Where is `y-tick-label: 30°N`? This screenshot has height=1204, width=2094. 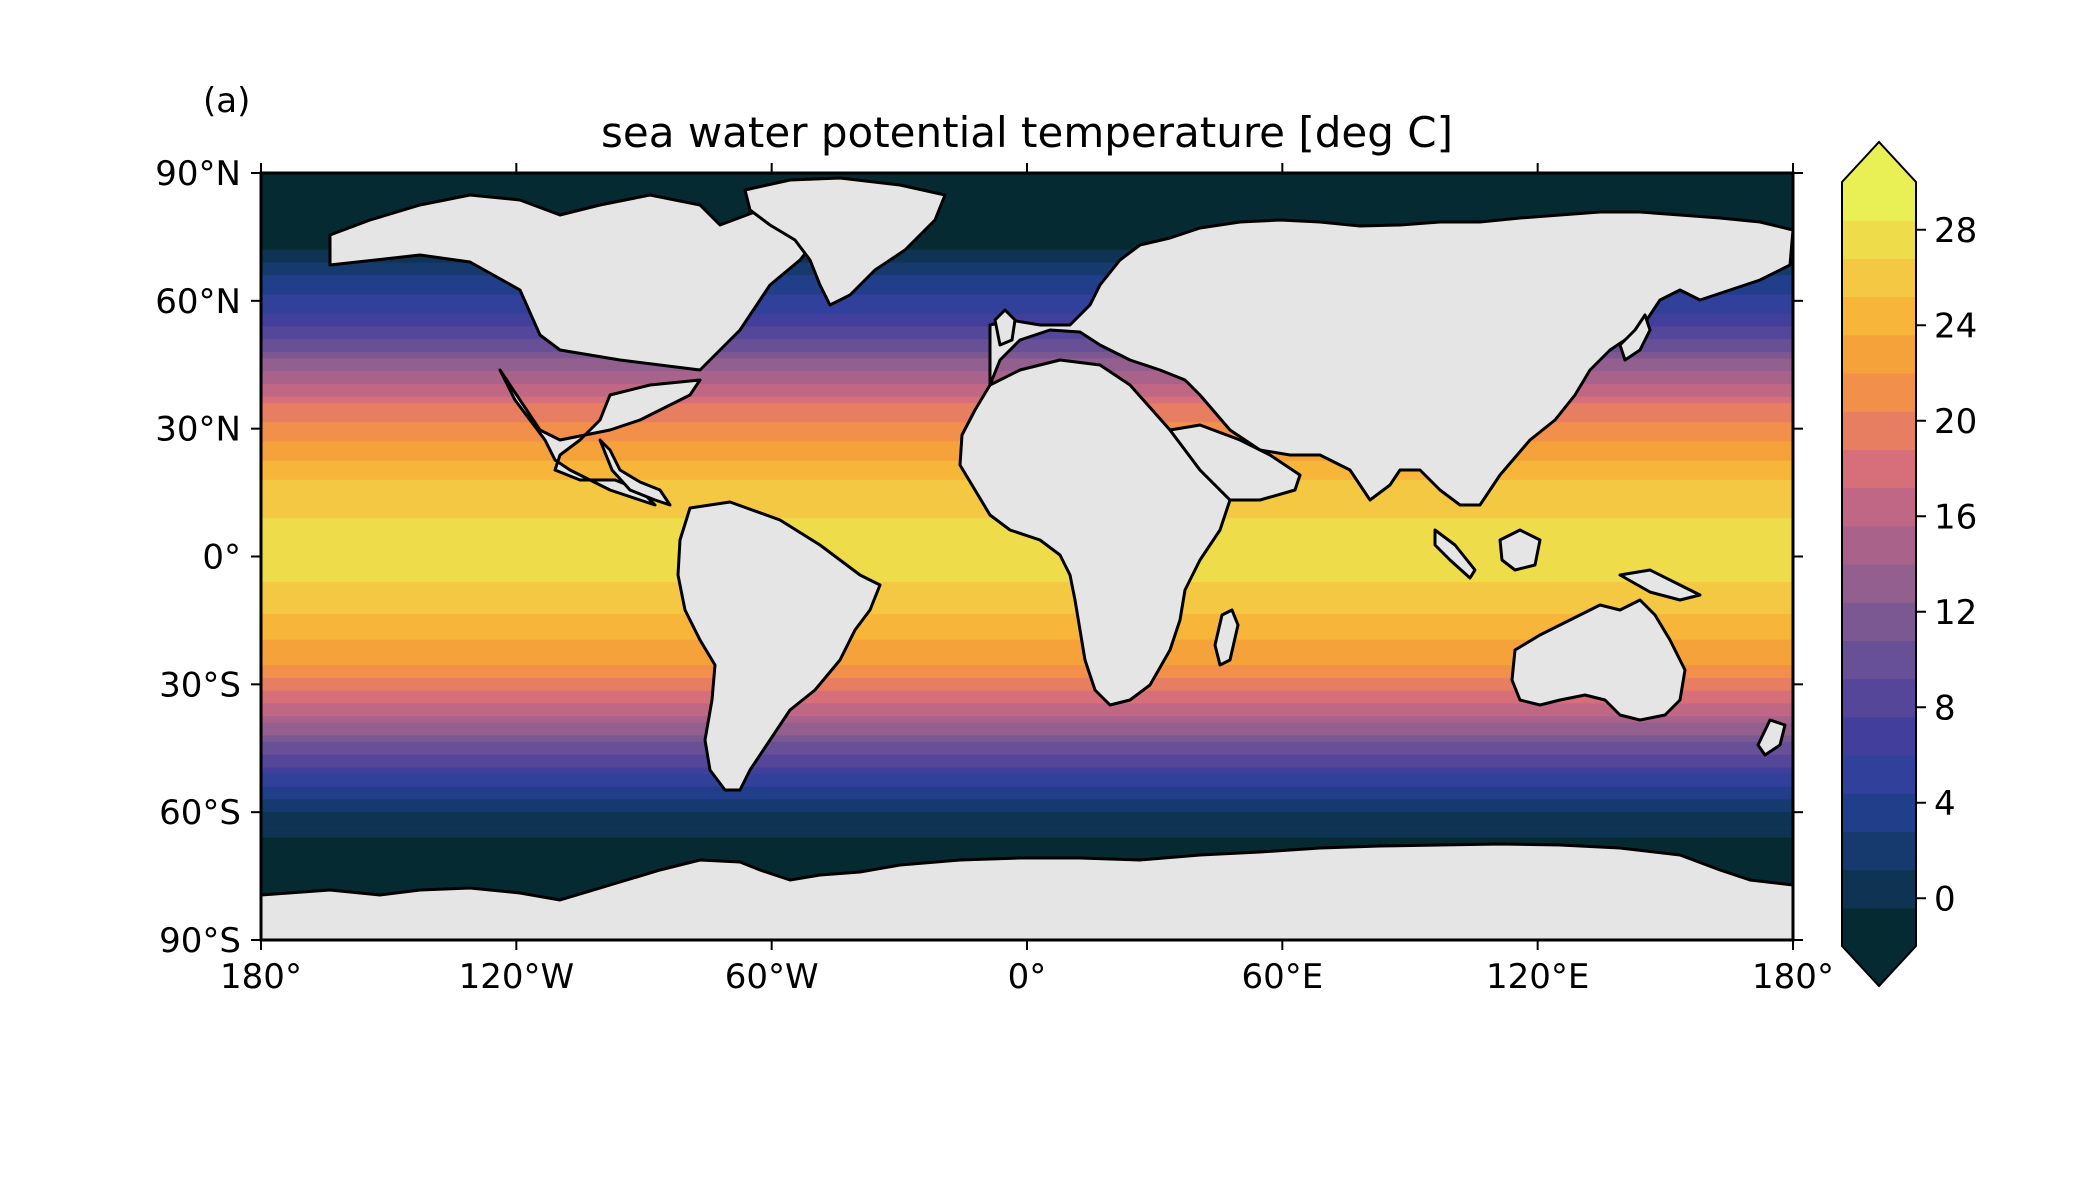 y-tick-label: 30°N is located at coordinates (198, 430).